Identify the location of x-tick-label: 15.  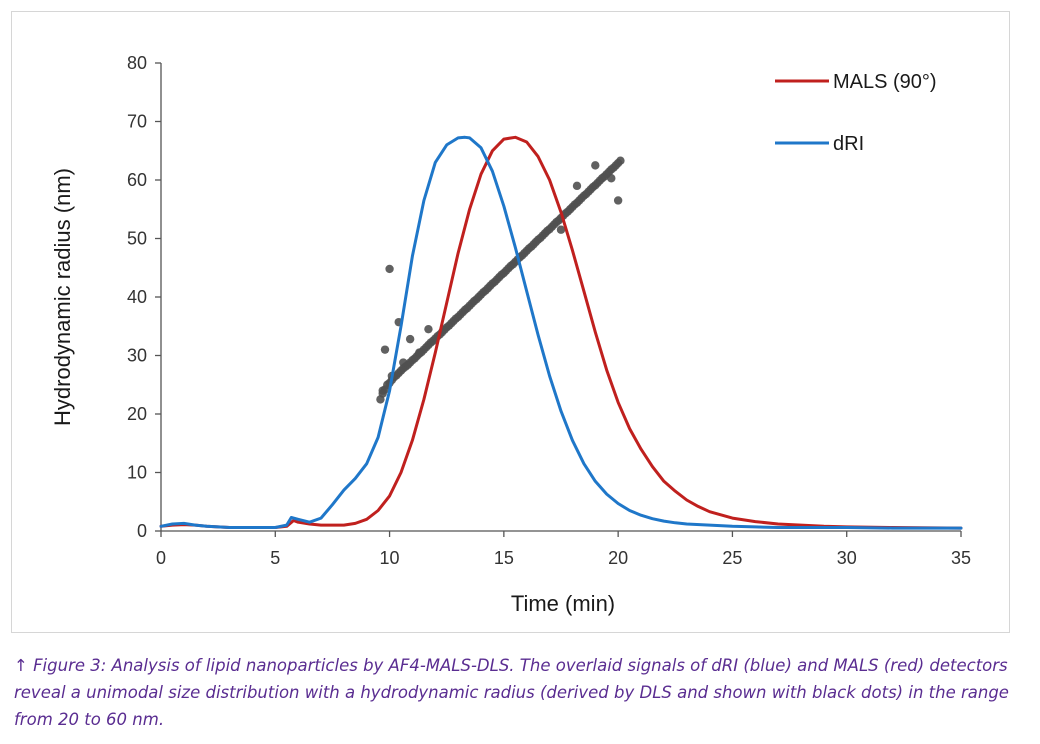
(504, 558).